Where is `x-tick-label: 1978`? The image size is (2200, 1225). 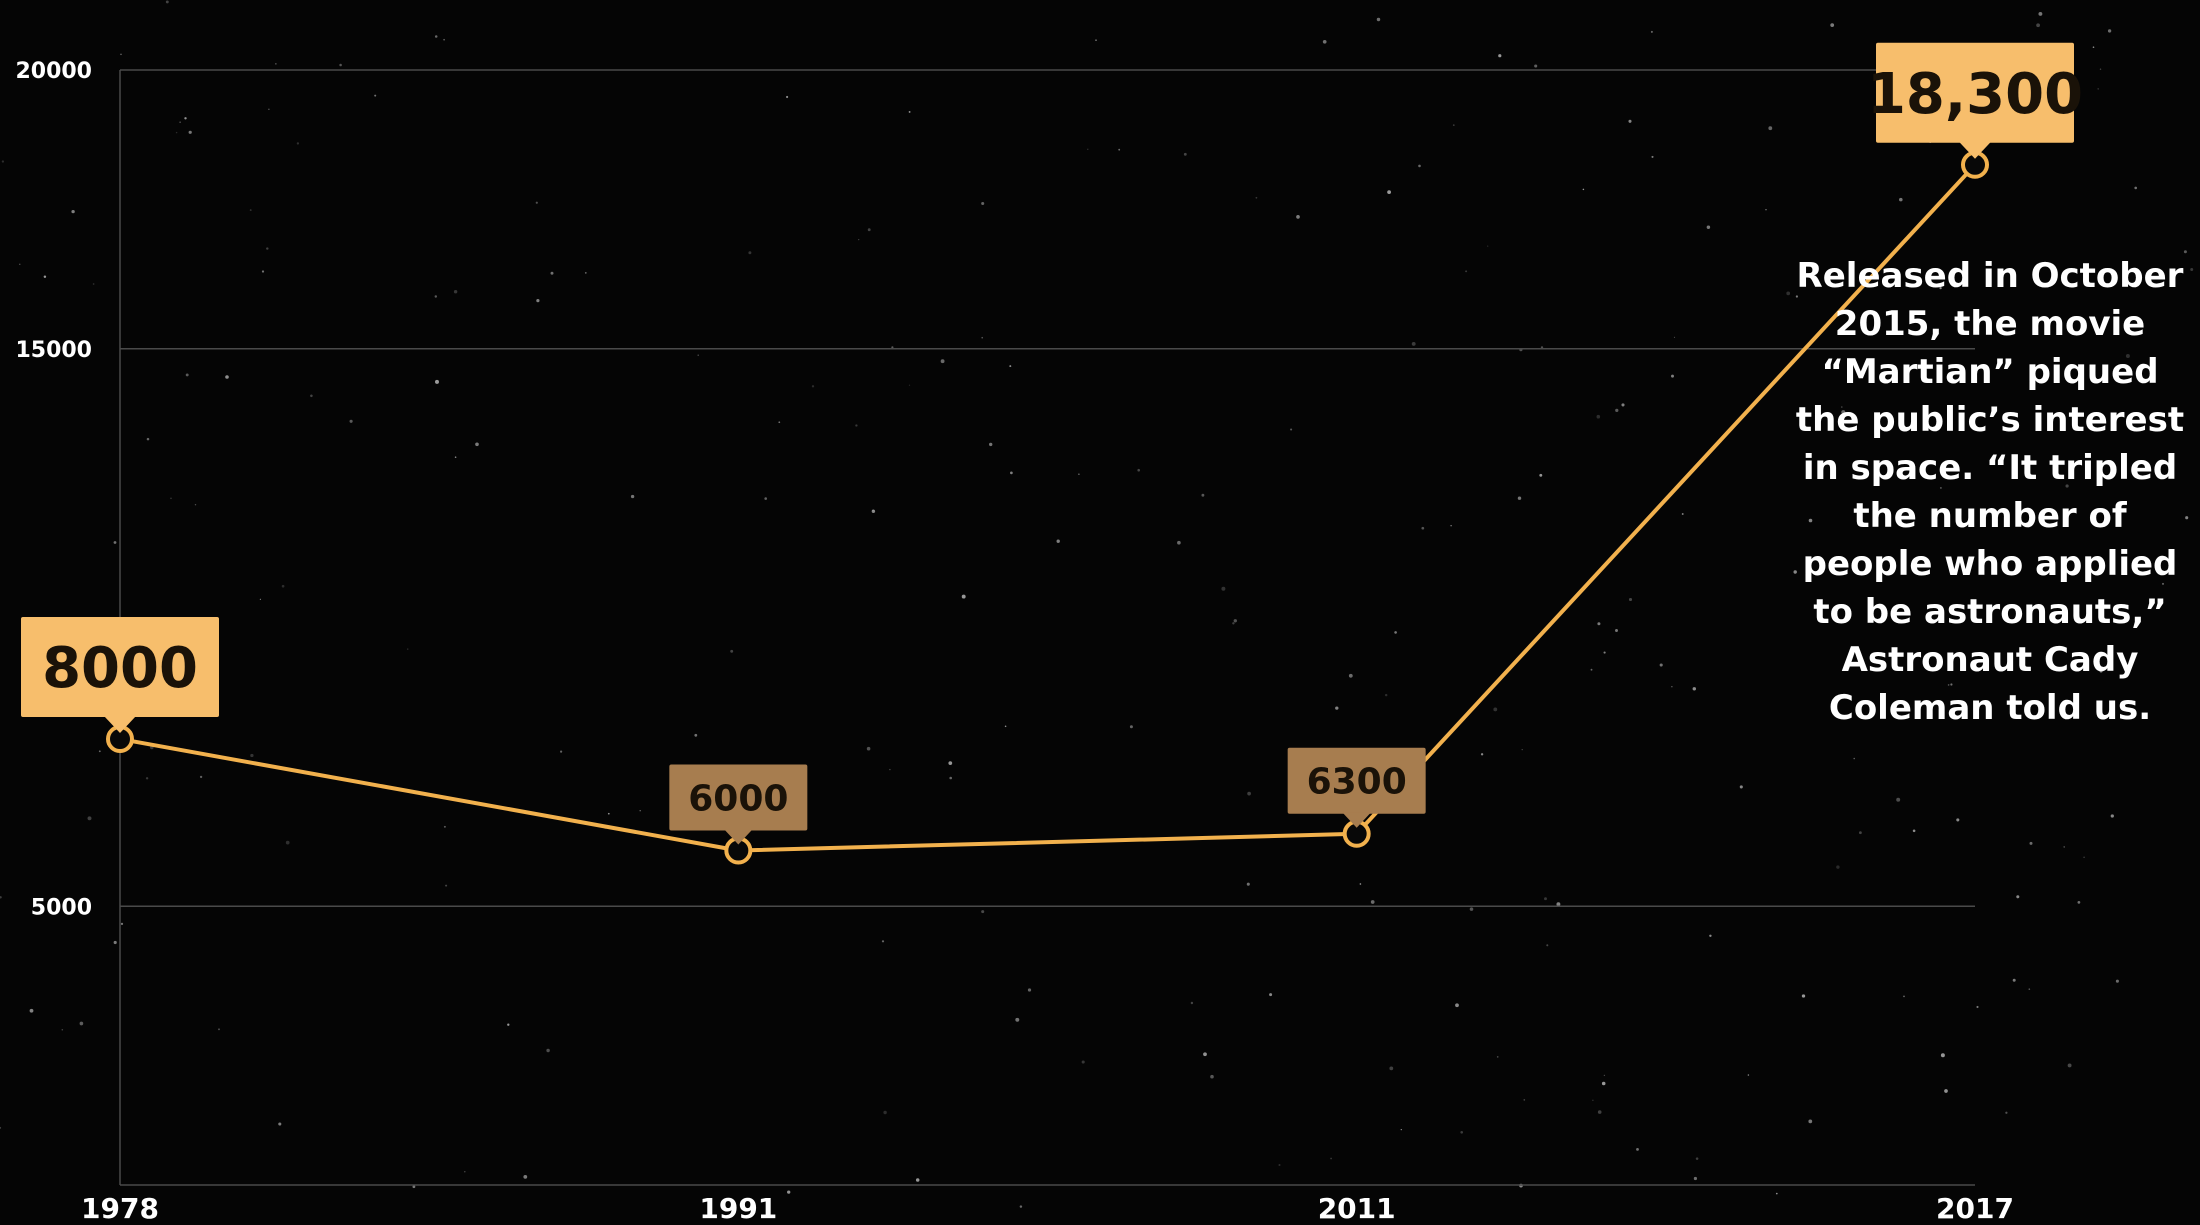
x-tick-label: 1978 is located at coordinates (120, 1208).